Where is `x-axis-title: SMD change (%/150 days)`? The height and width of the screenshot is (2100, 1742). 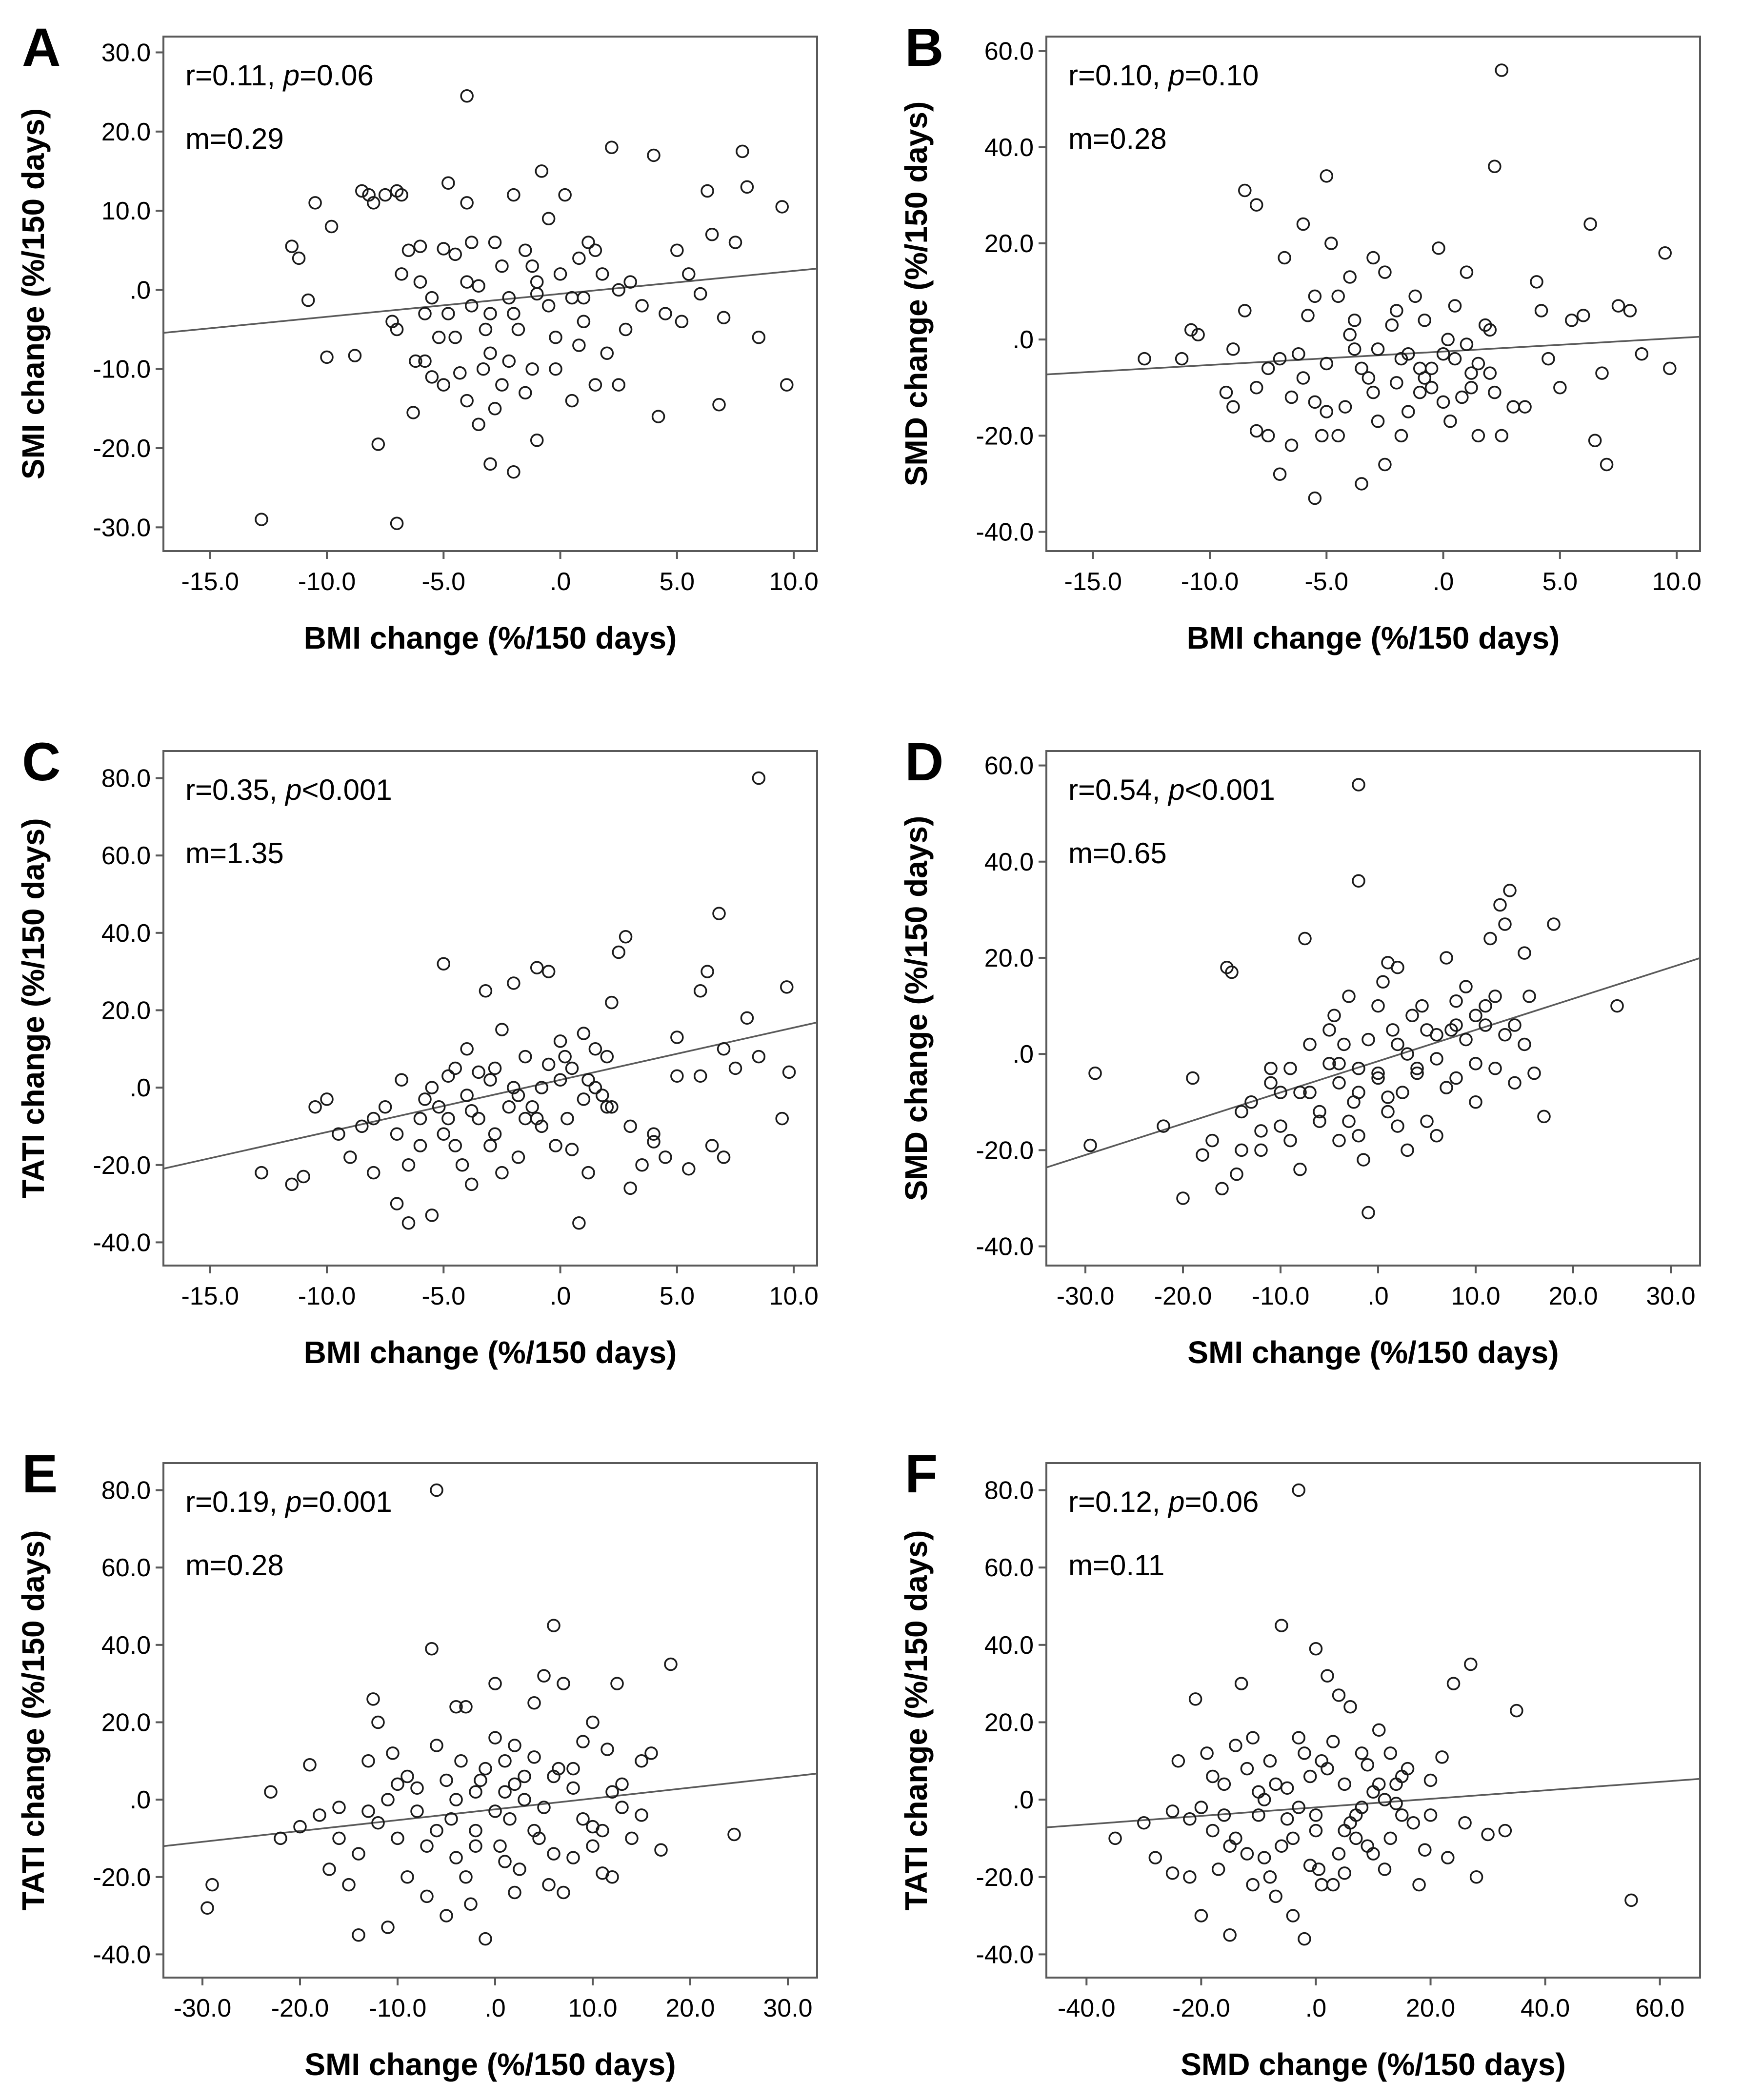
x-axis-title: SMD change (%/150 days) is located at coordinates (1373, 2065).